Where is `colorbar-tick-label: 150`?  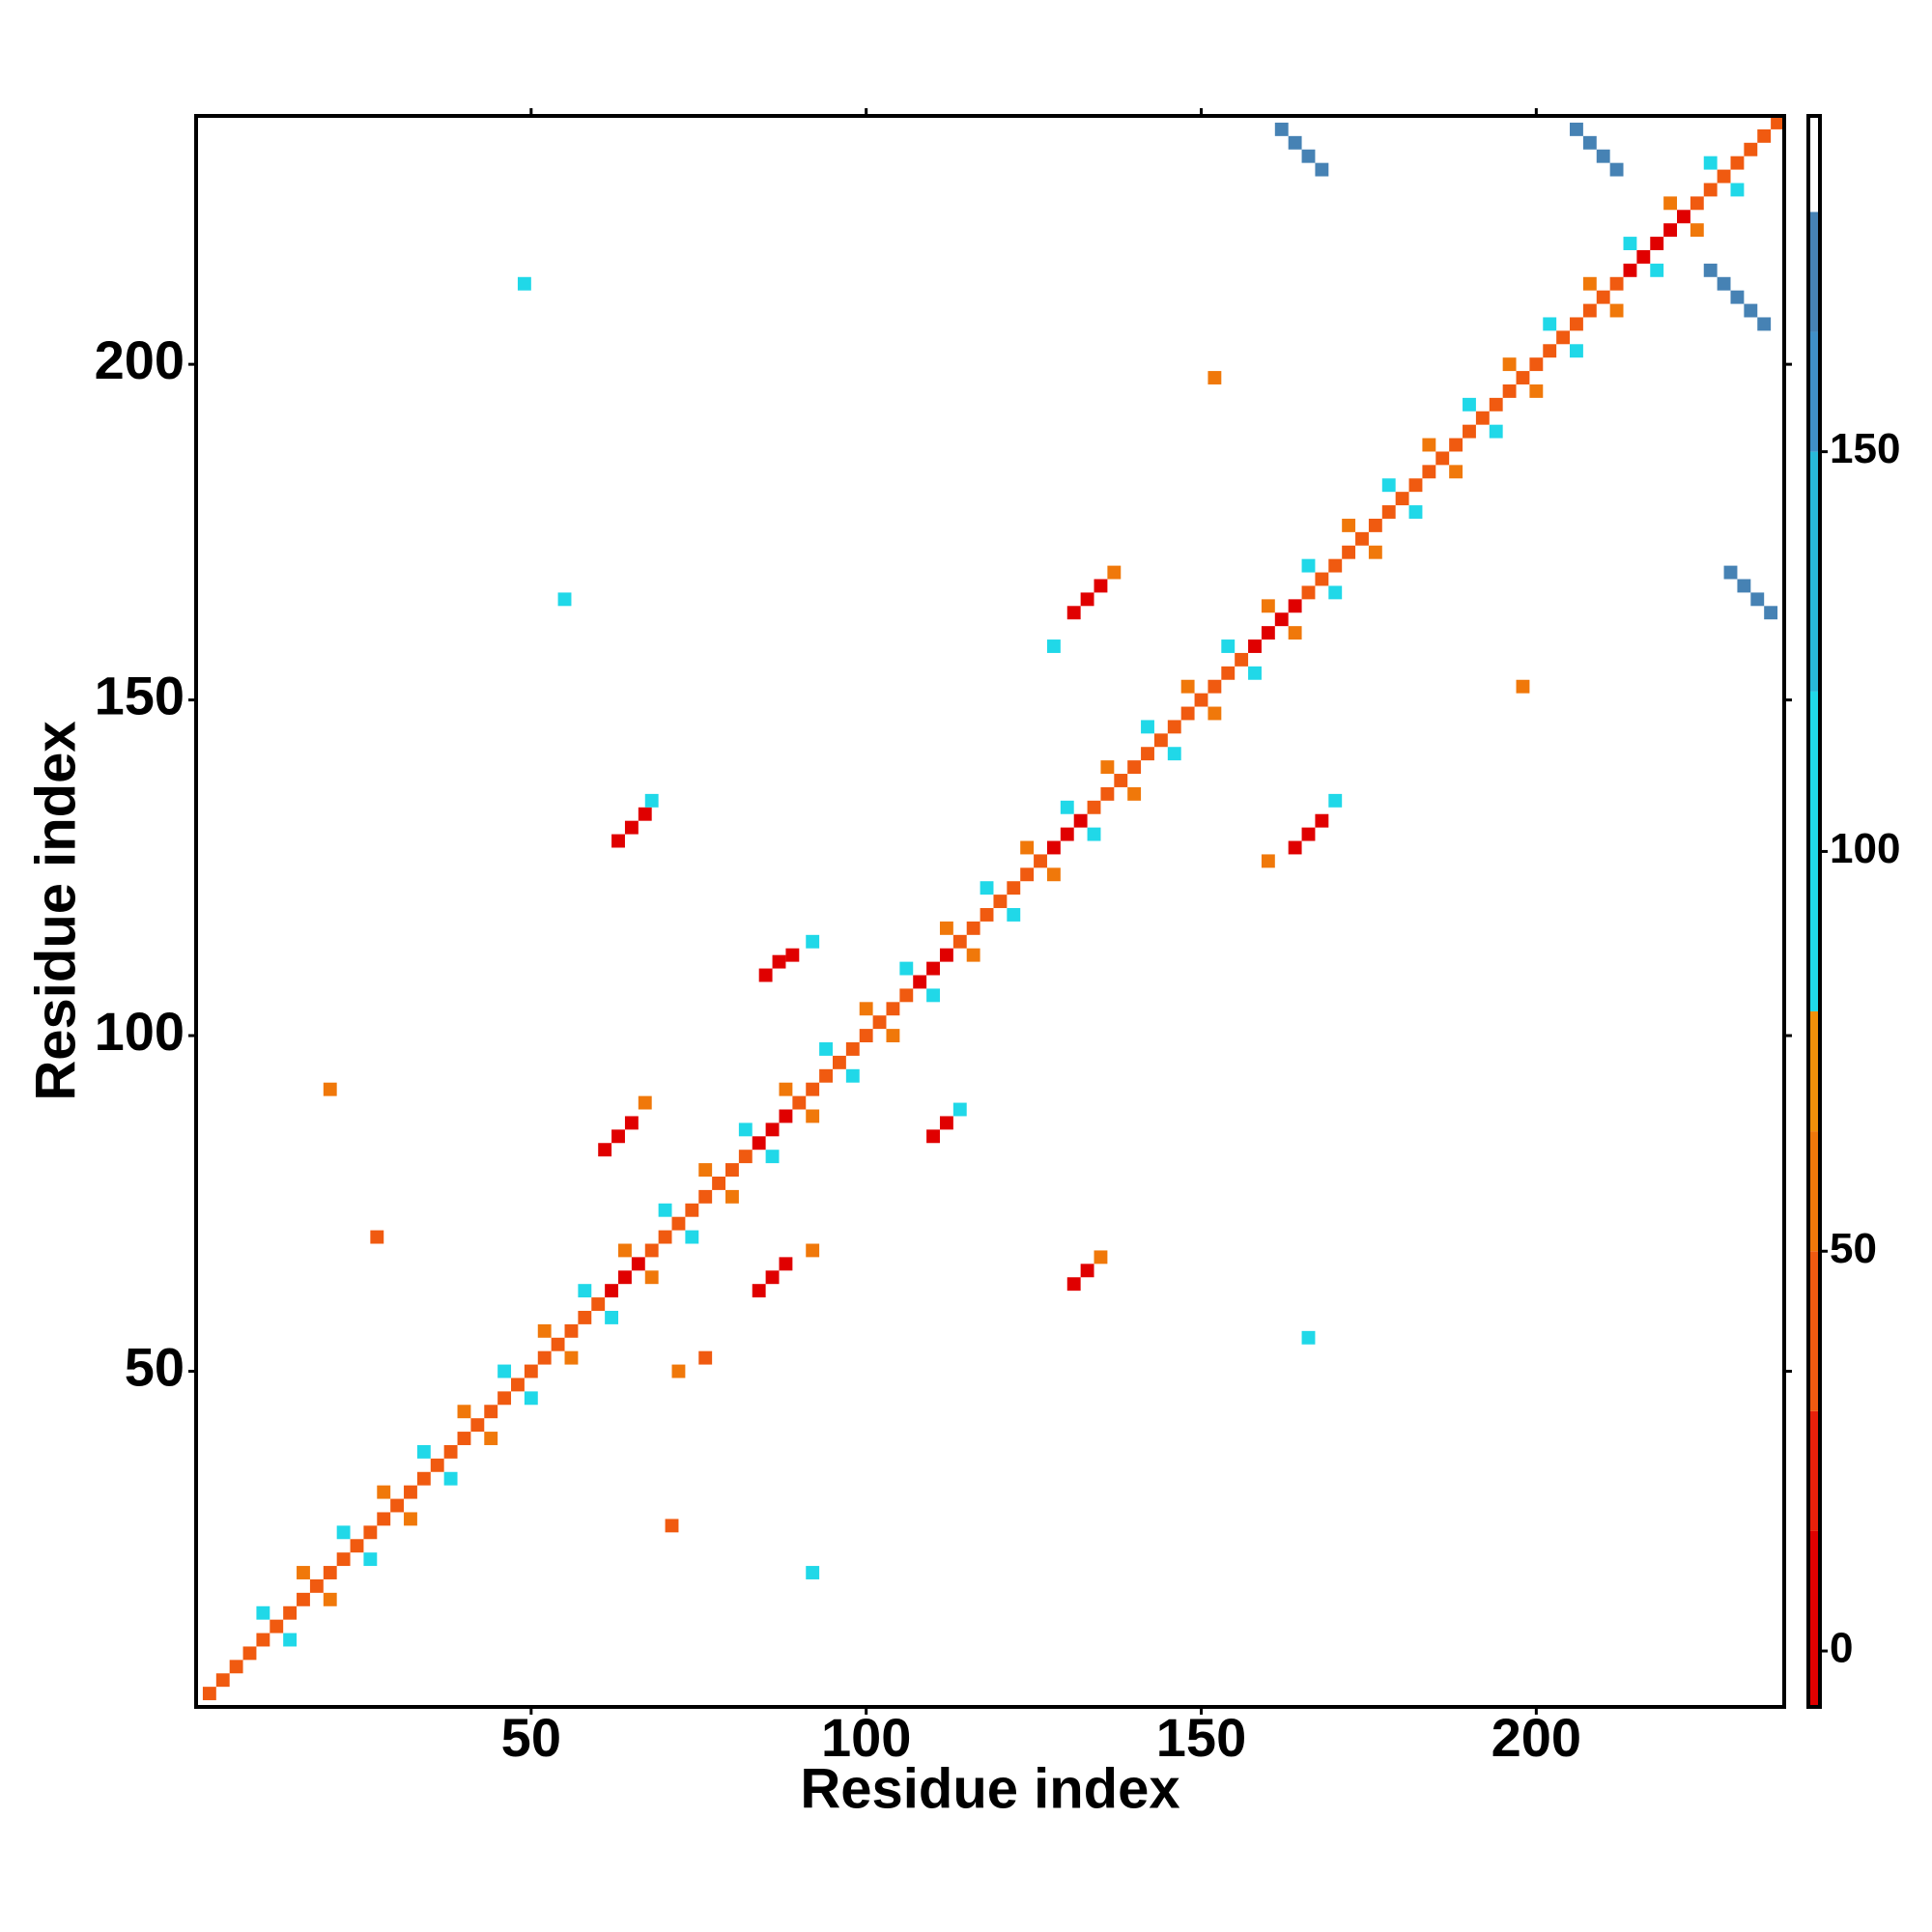
colorbar-tick-label: 150 is located at coordinates (1865, 448).